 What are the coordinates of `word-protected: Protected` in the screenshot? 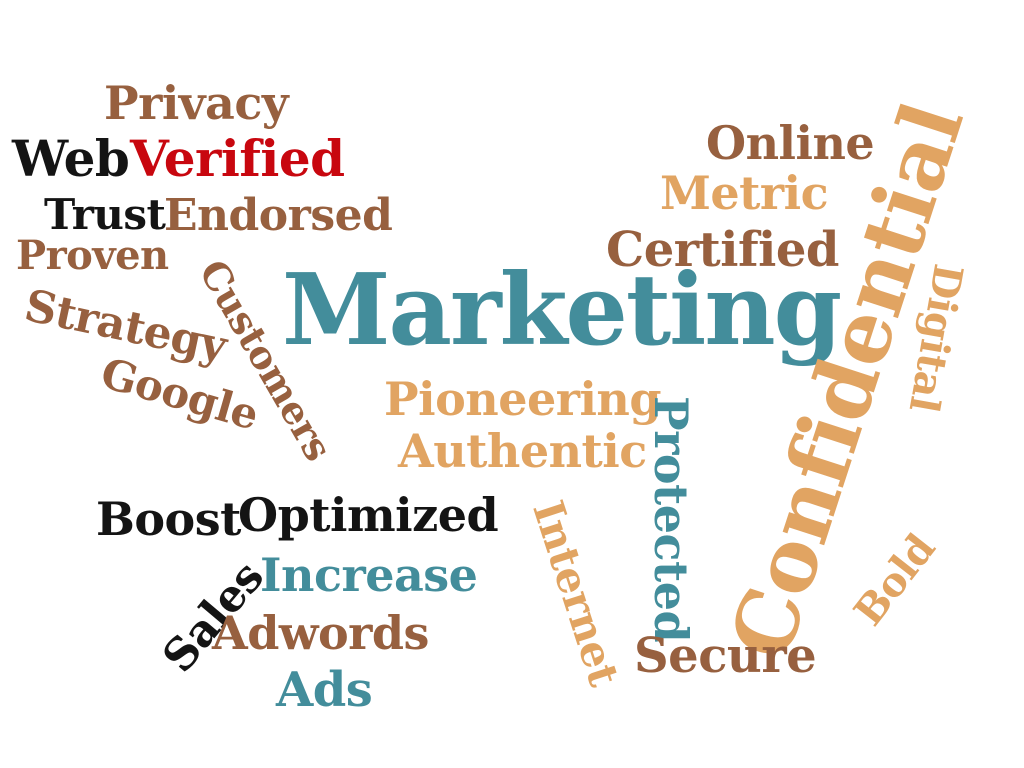 It's located at (671, 519).